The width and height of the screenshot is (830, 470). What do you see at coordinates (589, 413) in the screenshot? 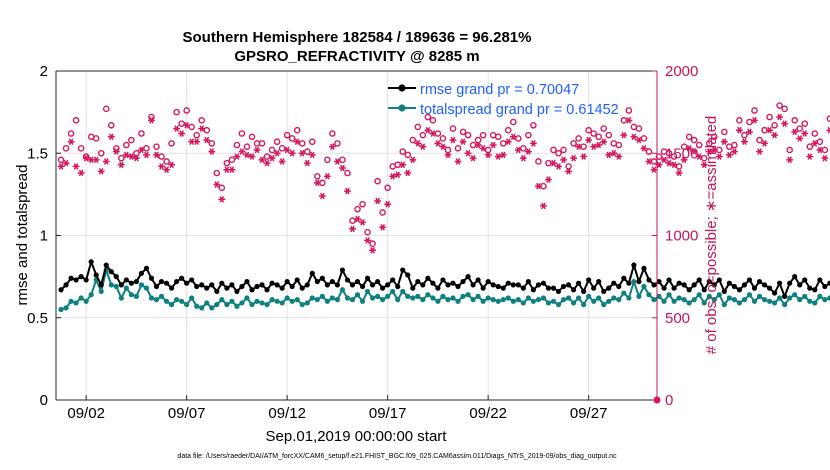
I see `x-tick-label: 09/27` at bounding box center [589, 413].